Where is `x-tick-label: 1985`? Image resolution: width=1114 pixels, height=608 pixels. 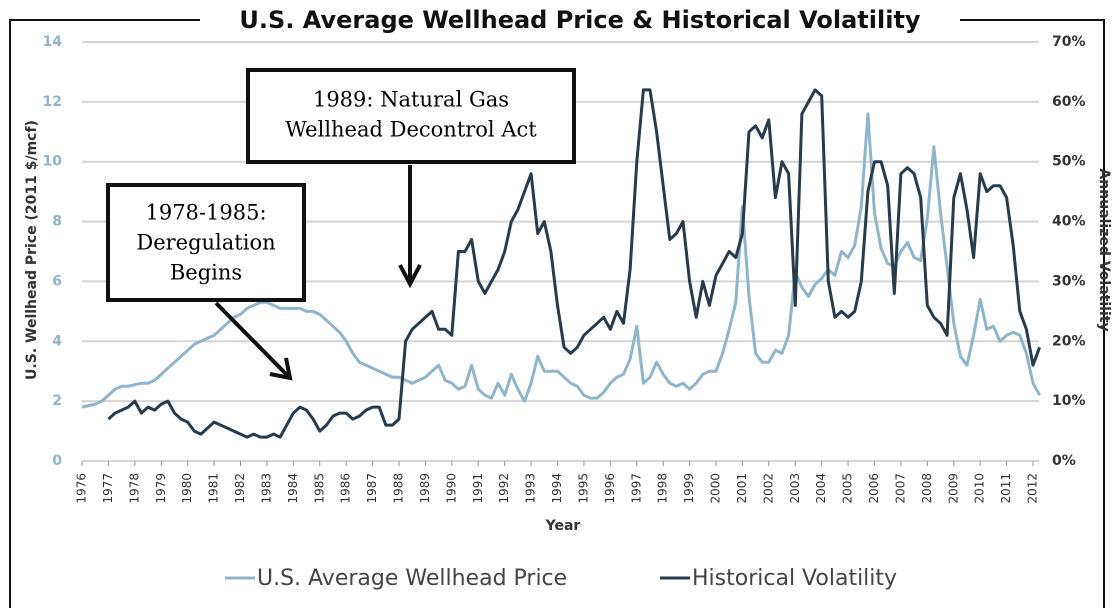 x-tick-label: 1985 is located at coordinates (319, 488).